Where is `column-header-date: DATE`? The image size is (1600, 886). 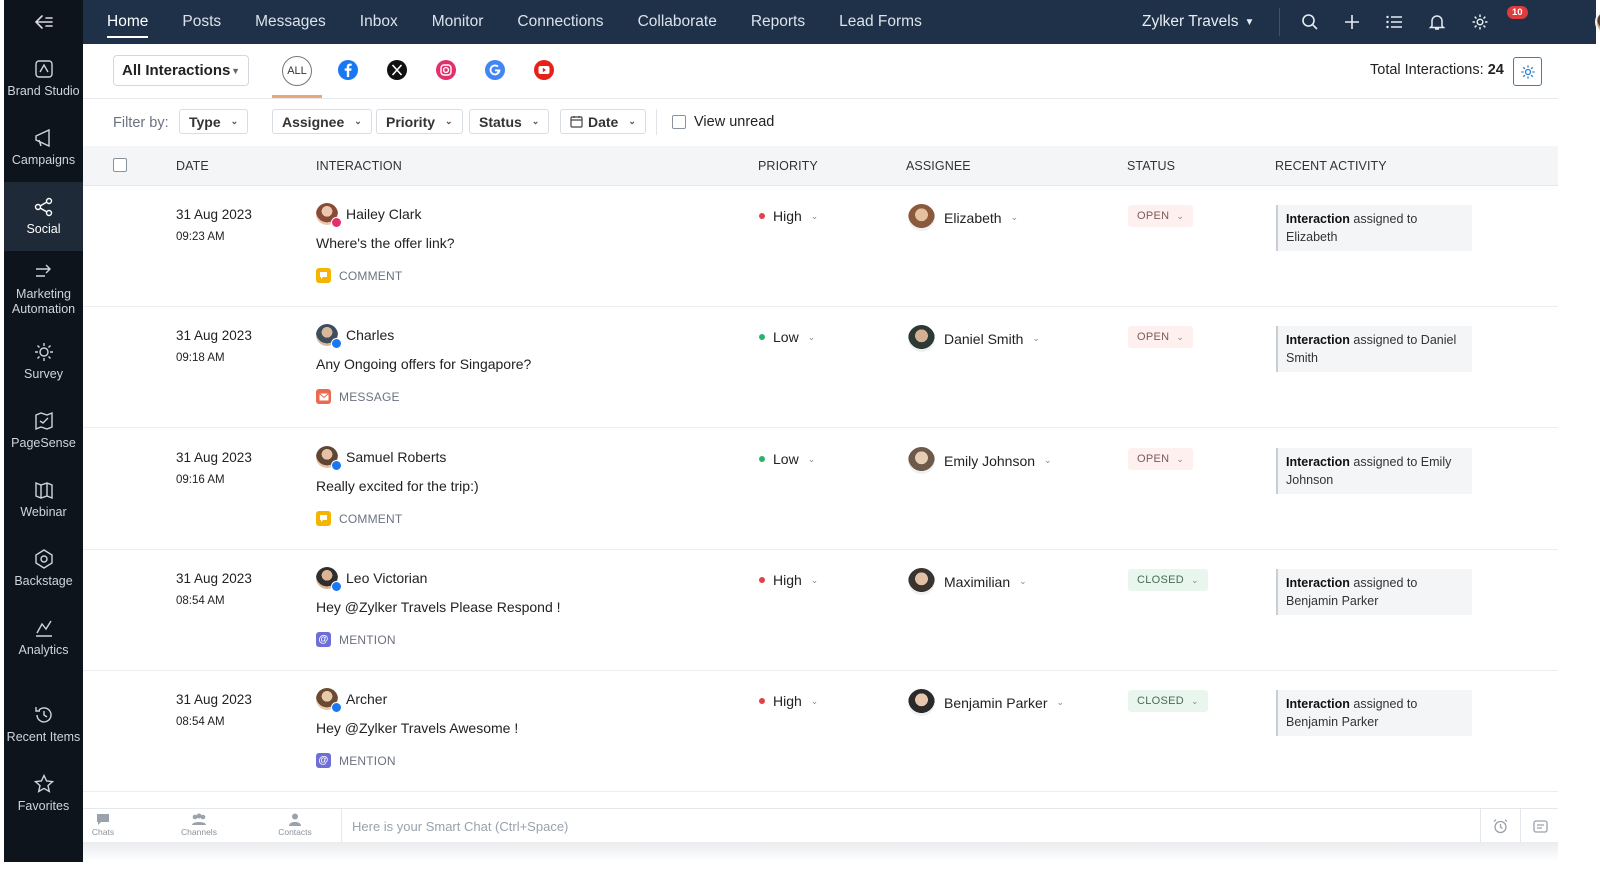
column-header-date: DATE is located at coordinates (192, 166).